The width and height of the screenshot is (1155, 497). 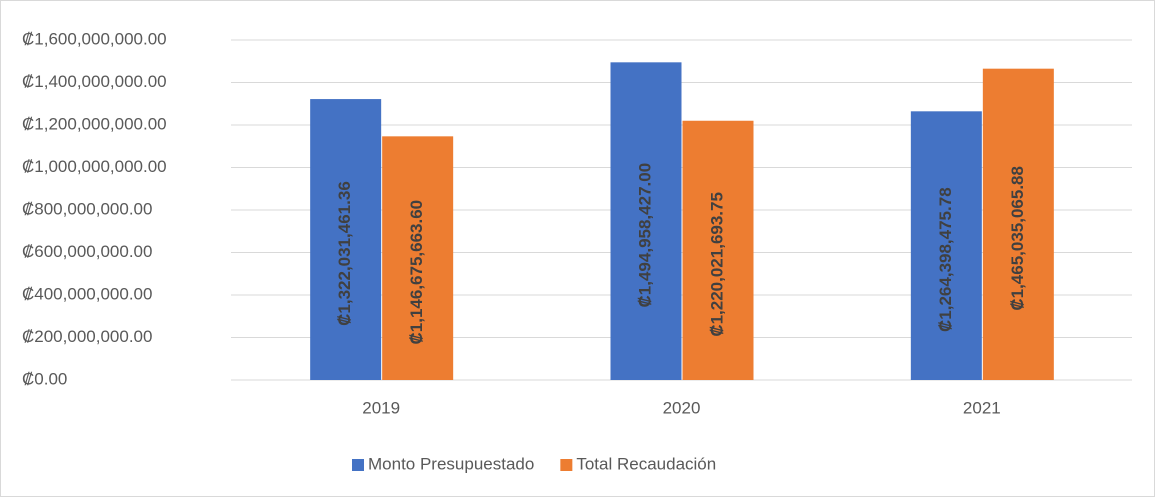 I want to click on x-tick-label: 2020, so click(x=682, y=407).